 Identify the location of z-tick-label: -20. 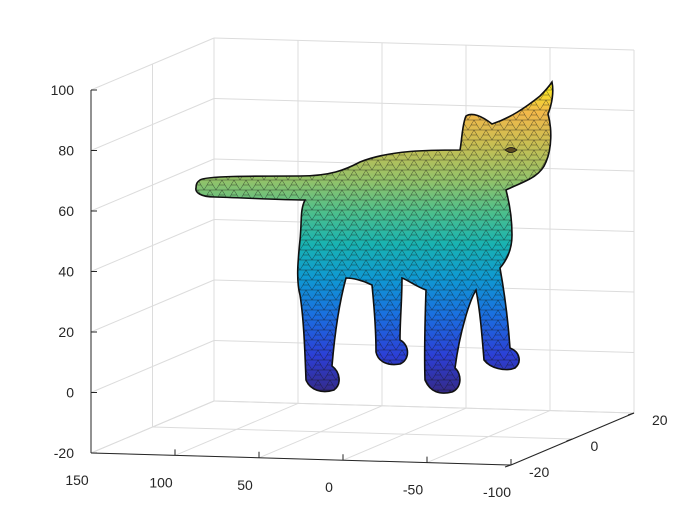
(64, 453).